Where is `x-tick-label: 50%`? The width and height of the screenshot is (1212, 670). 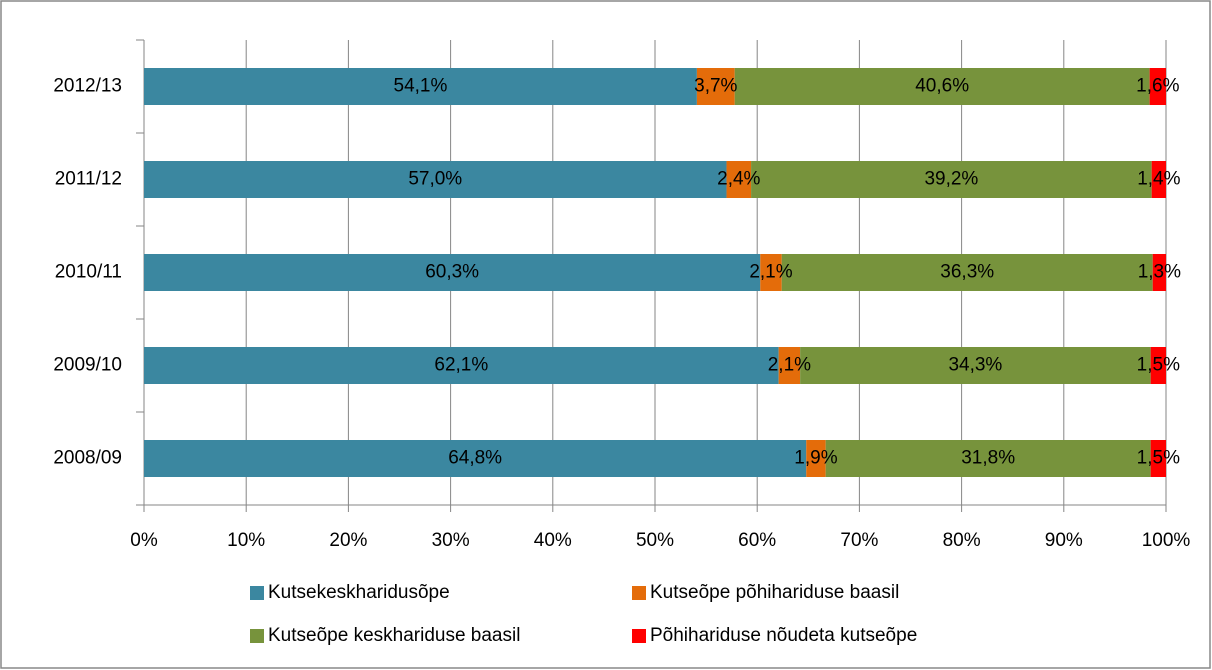 x-tick-label: 50% is located at coordinates (655, 540).